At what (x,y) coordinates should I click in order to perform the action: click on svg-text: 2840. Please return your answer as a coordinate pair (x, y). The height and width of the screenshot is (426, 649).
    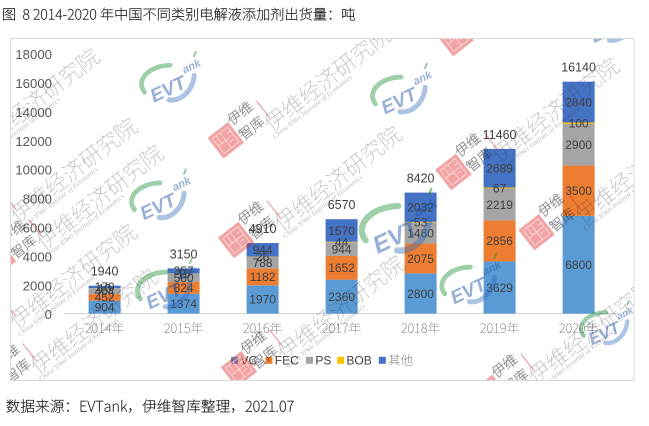
    Looking at the image, I should click on (578, 102).